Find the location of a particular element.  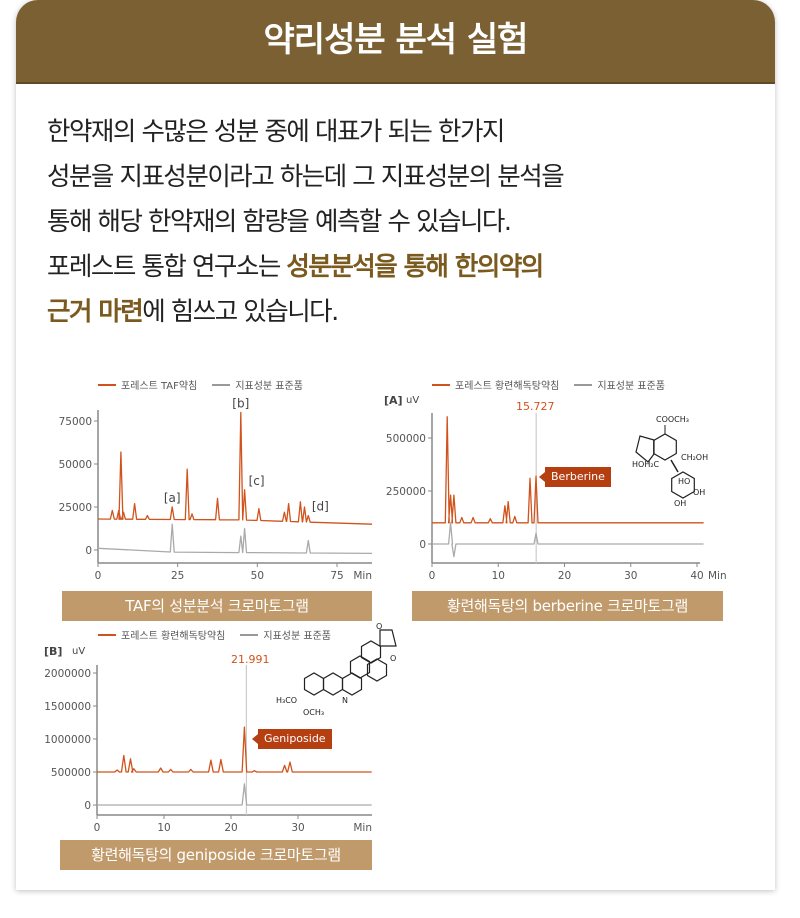

peak-annotation: [c] is located at coordinates (257, 481).